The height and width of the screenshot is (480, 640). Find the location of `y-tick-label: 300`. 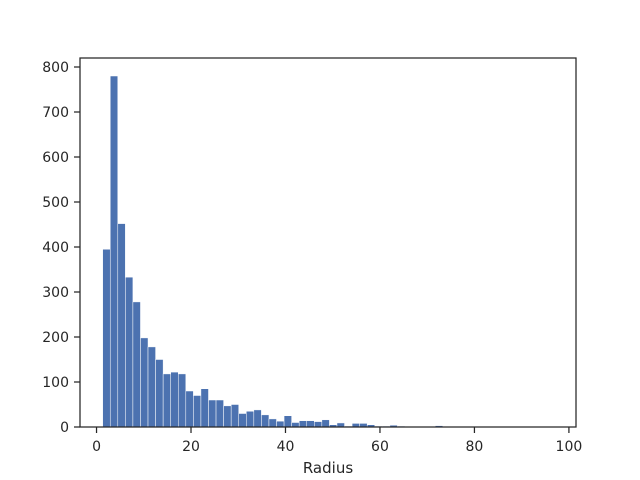

y-tick-label: 300 is located at coordinates (55, 293).